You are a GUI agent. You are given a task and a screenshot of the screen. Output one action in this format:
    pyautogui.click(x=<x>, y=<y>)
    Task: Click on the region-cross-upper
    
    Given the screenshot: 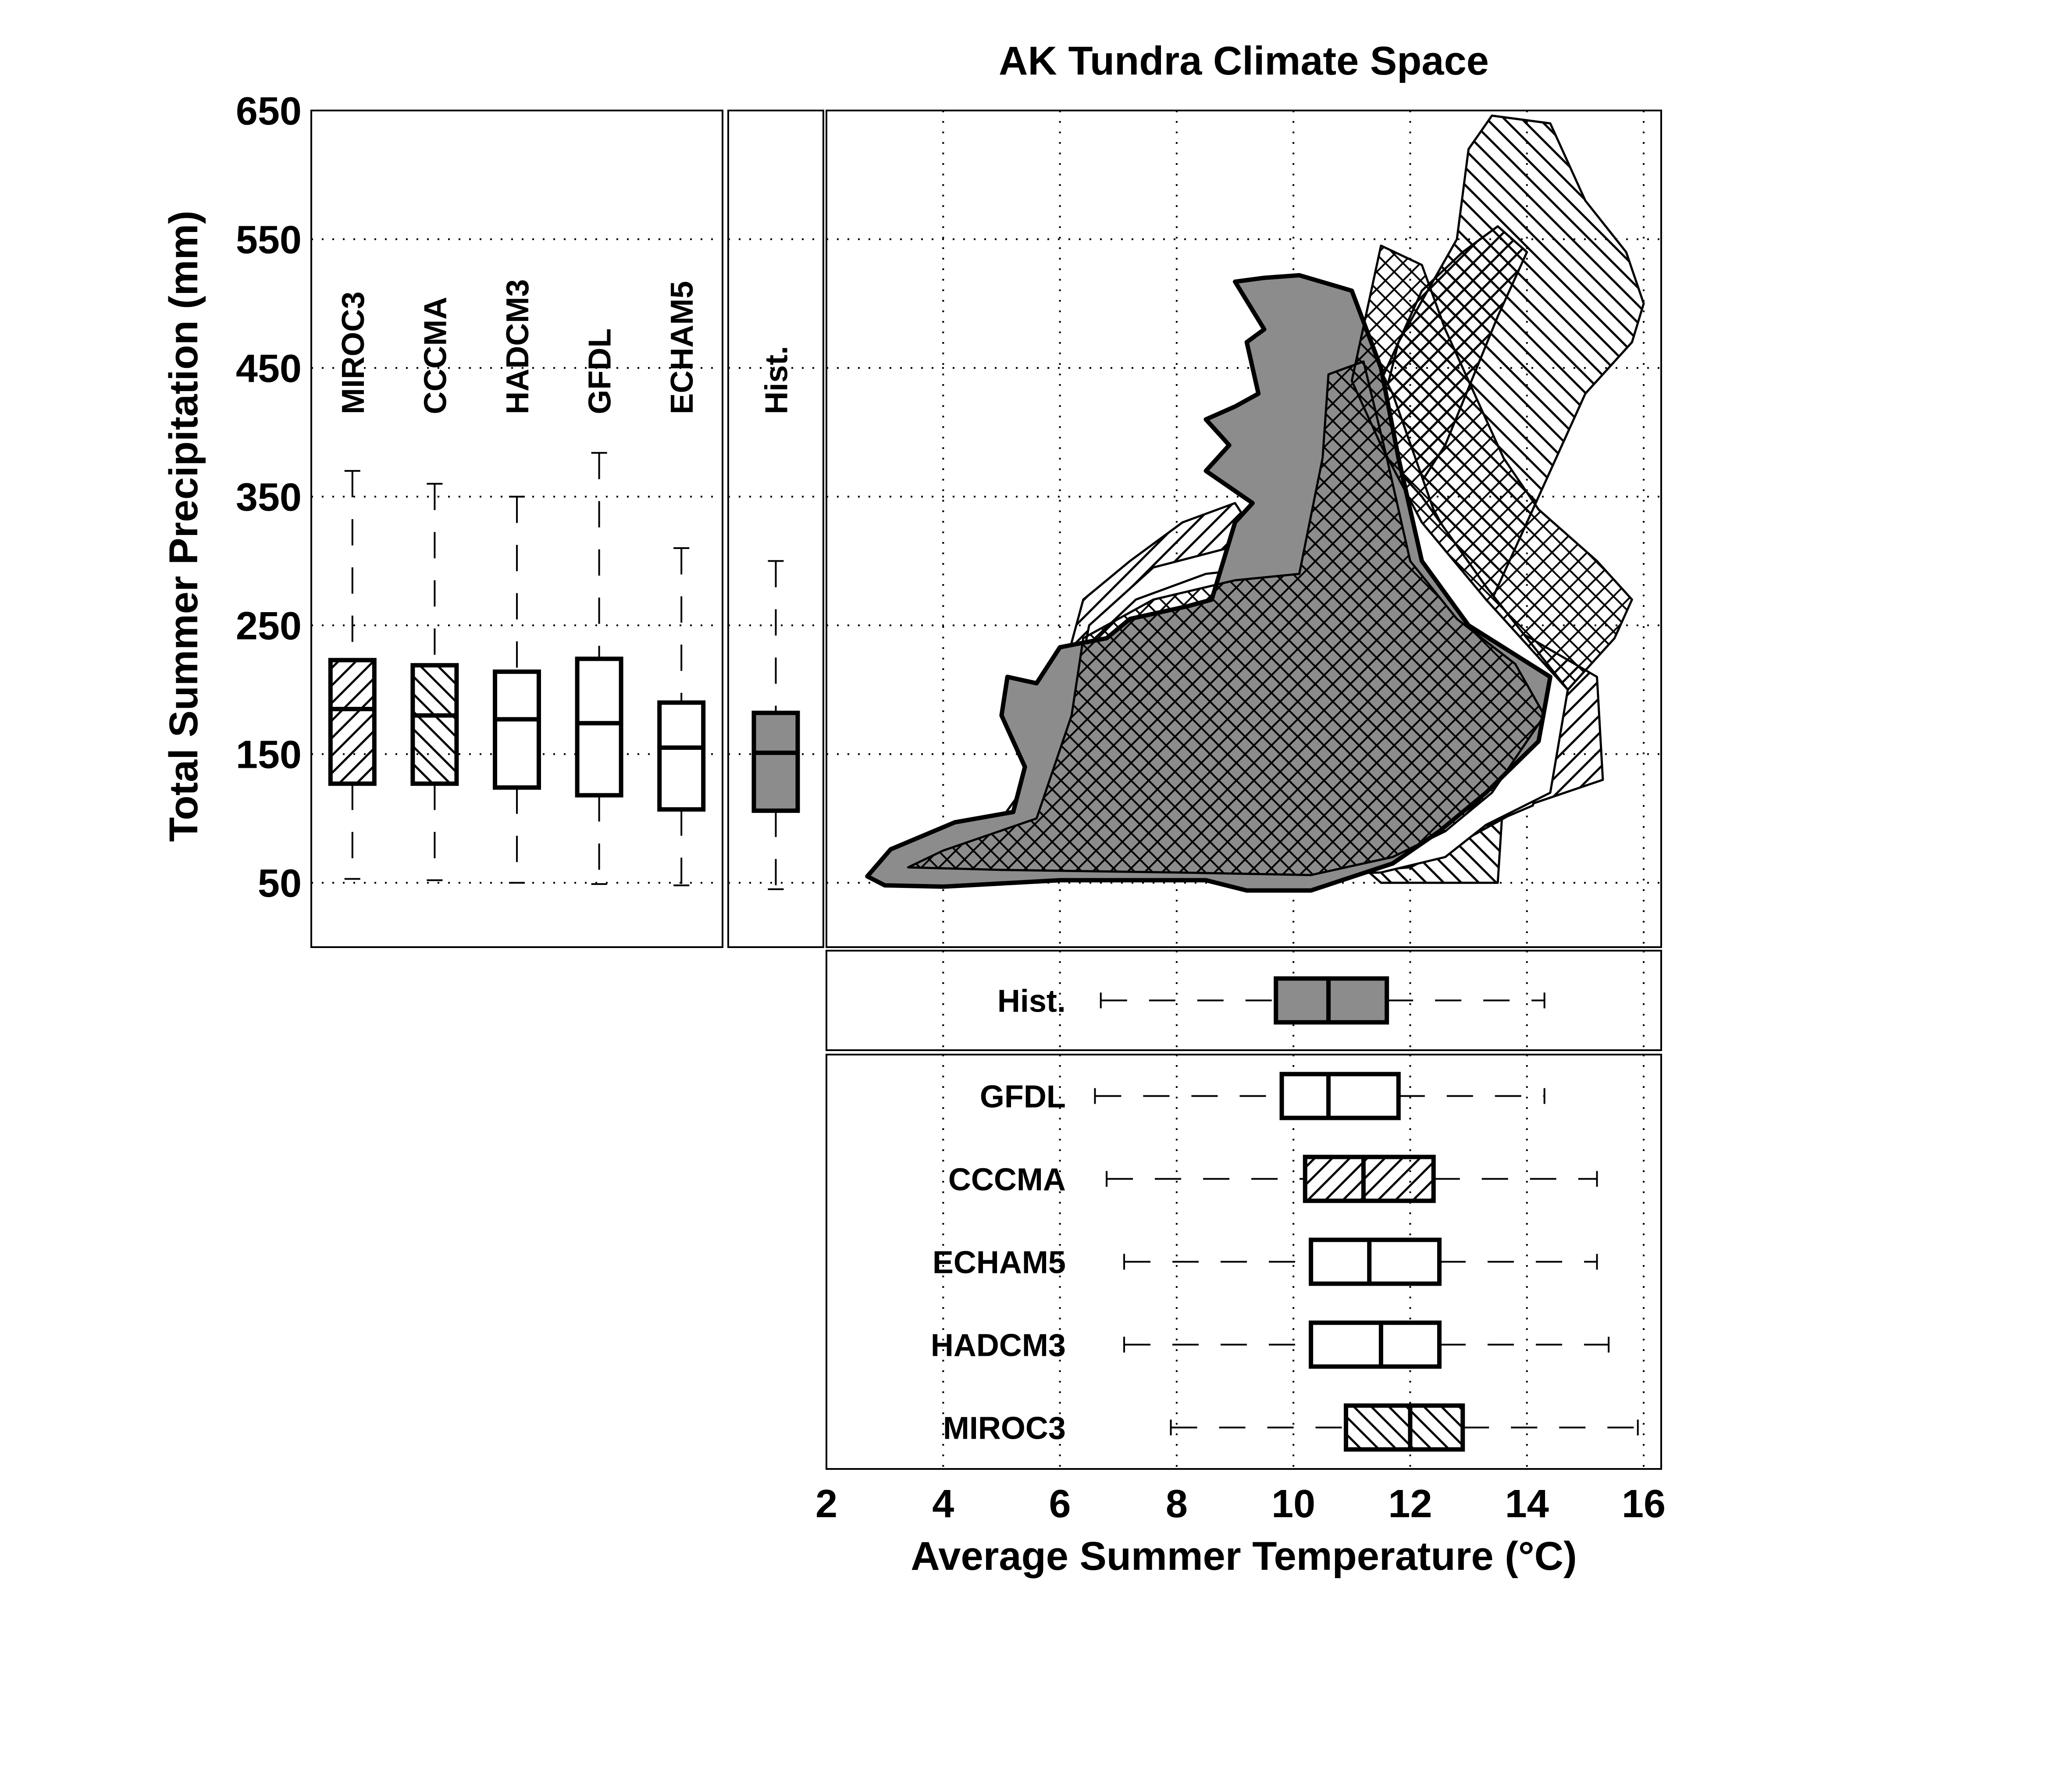 What is the action you would take?
    pyautogui.click(x=1491, y=467)
    